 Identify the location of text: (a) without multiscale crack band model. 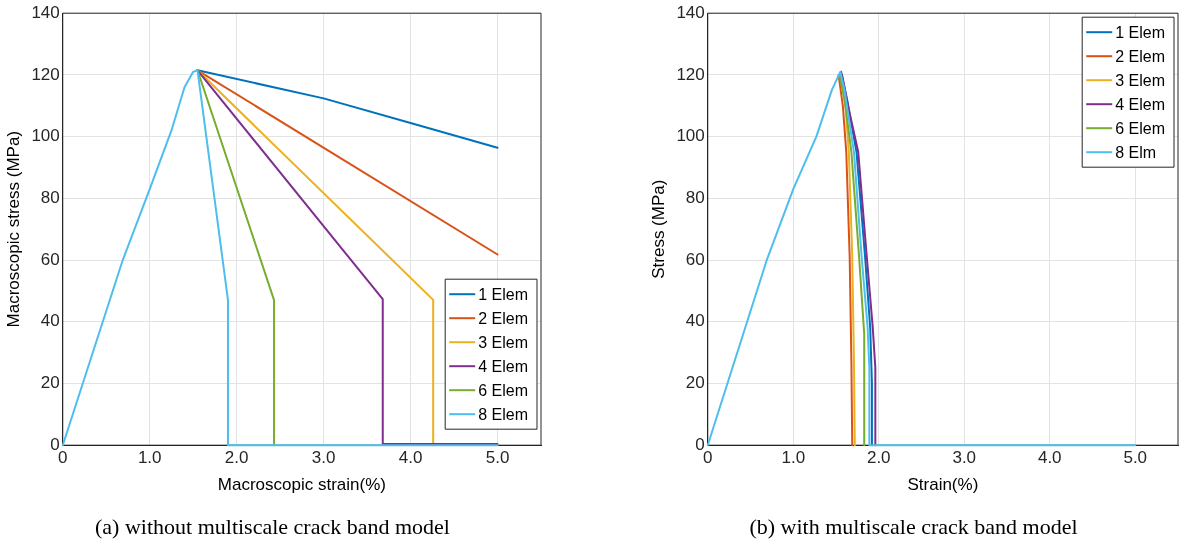
(272, 527).